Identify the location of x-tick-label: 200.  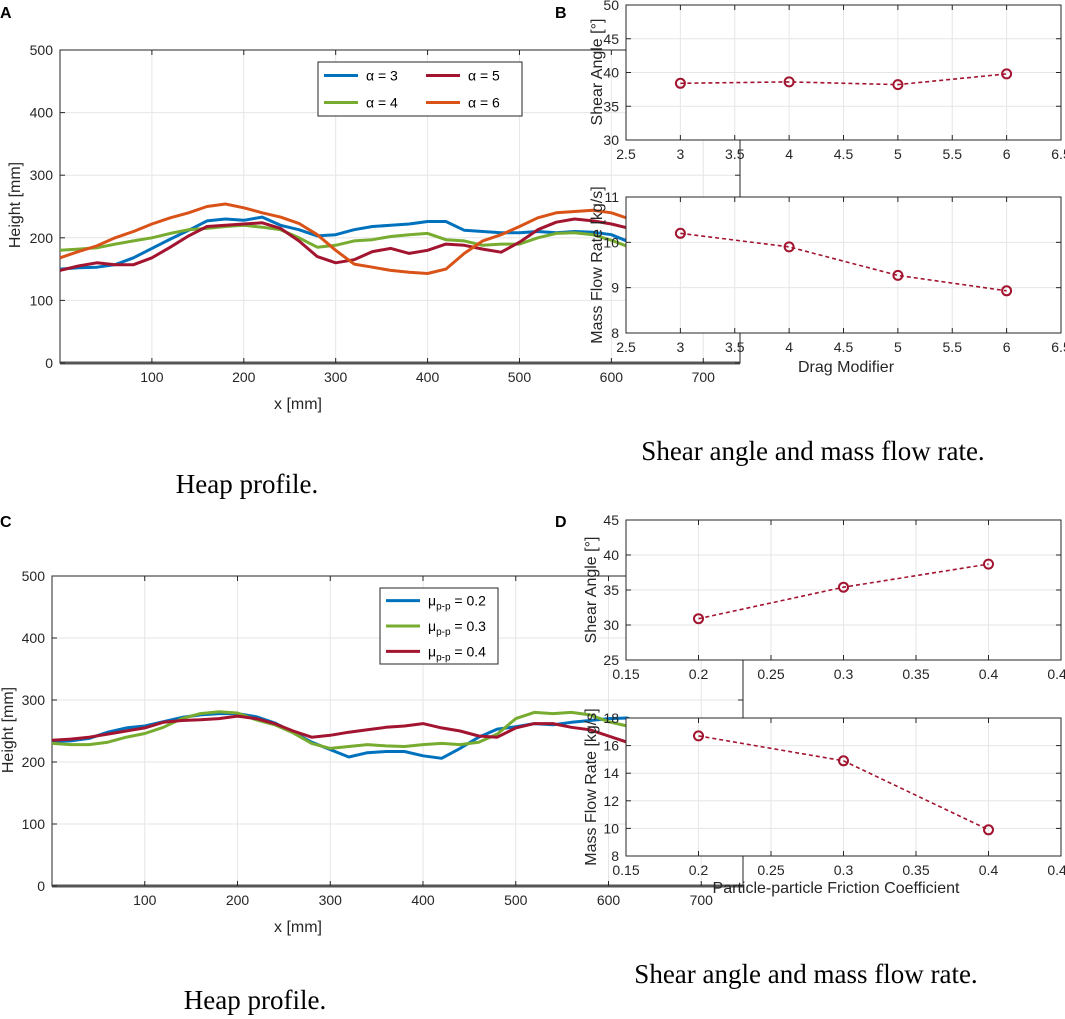
(238, 900).